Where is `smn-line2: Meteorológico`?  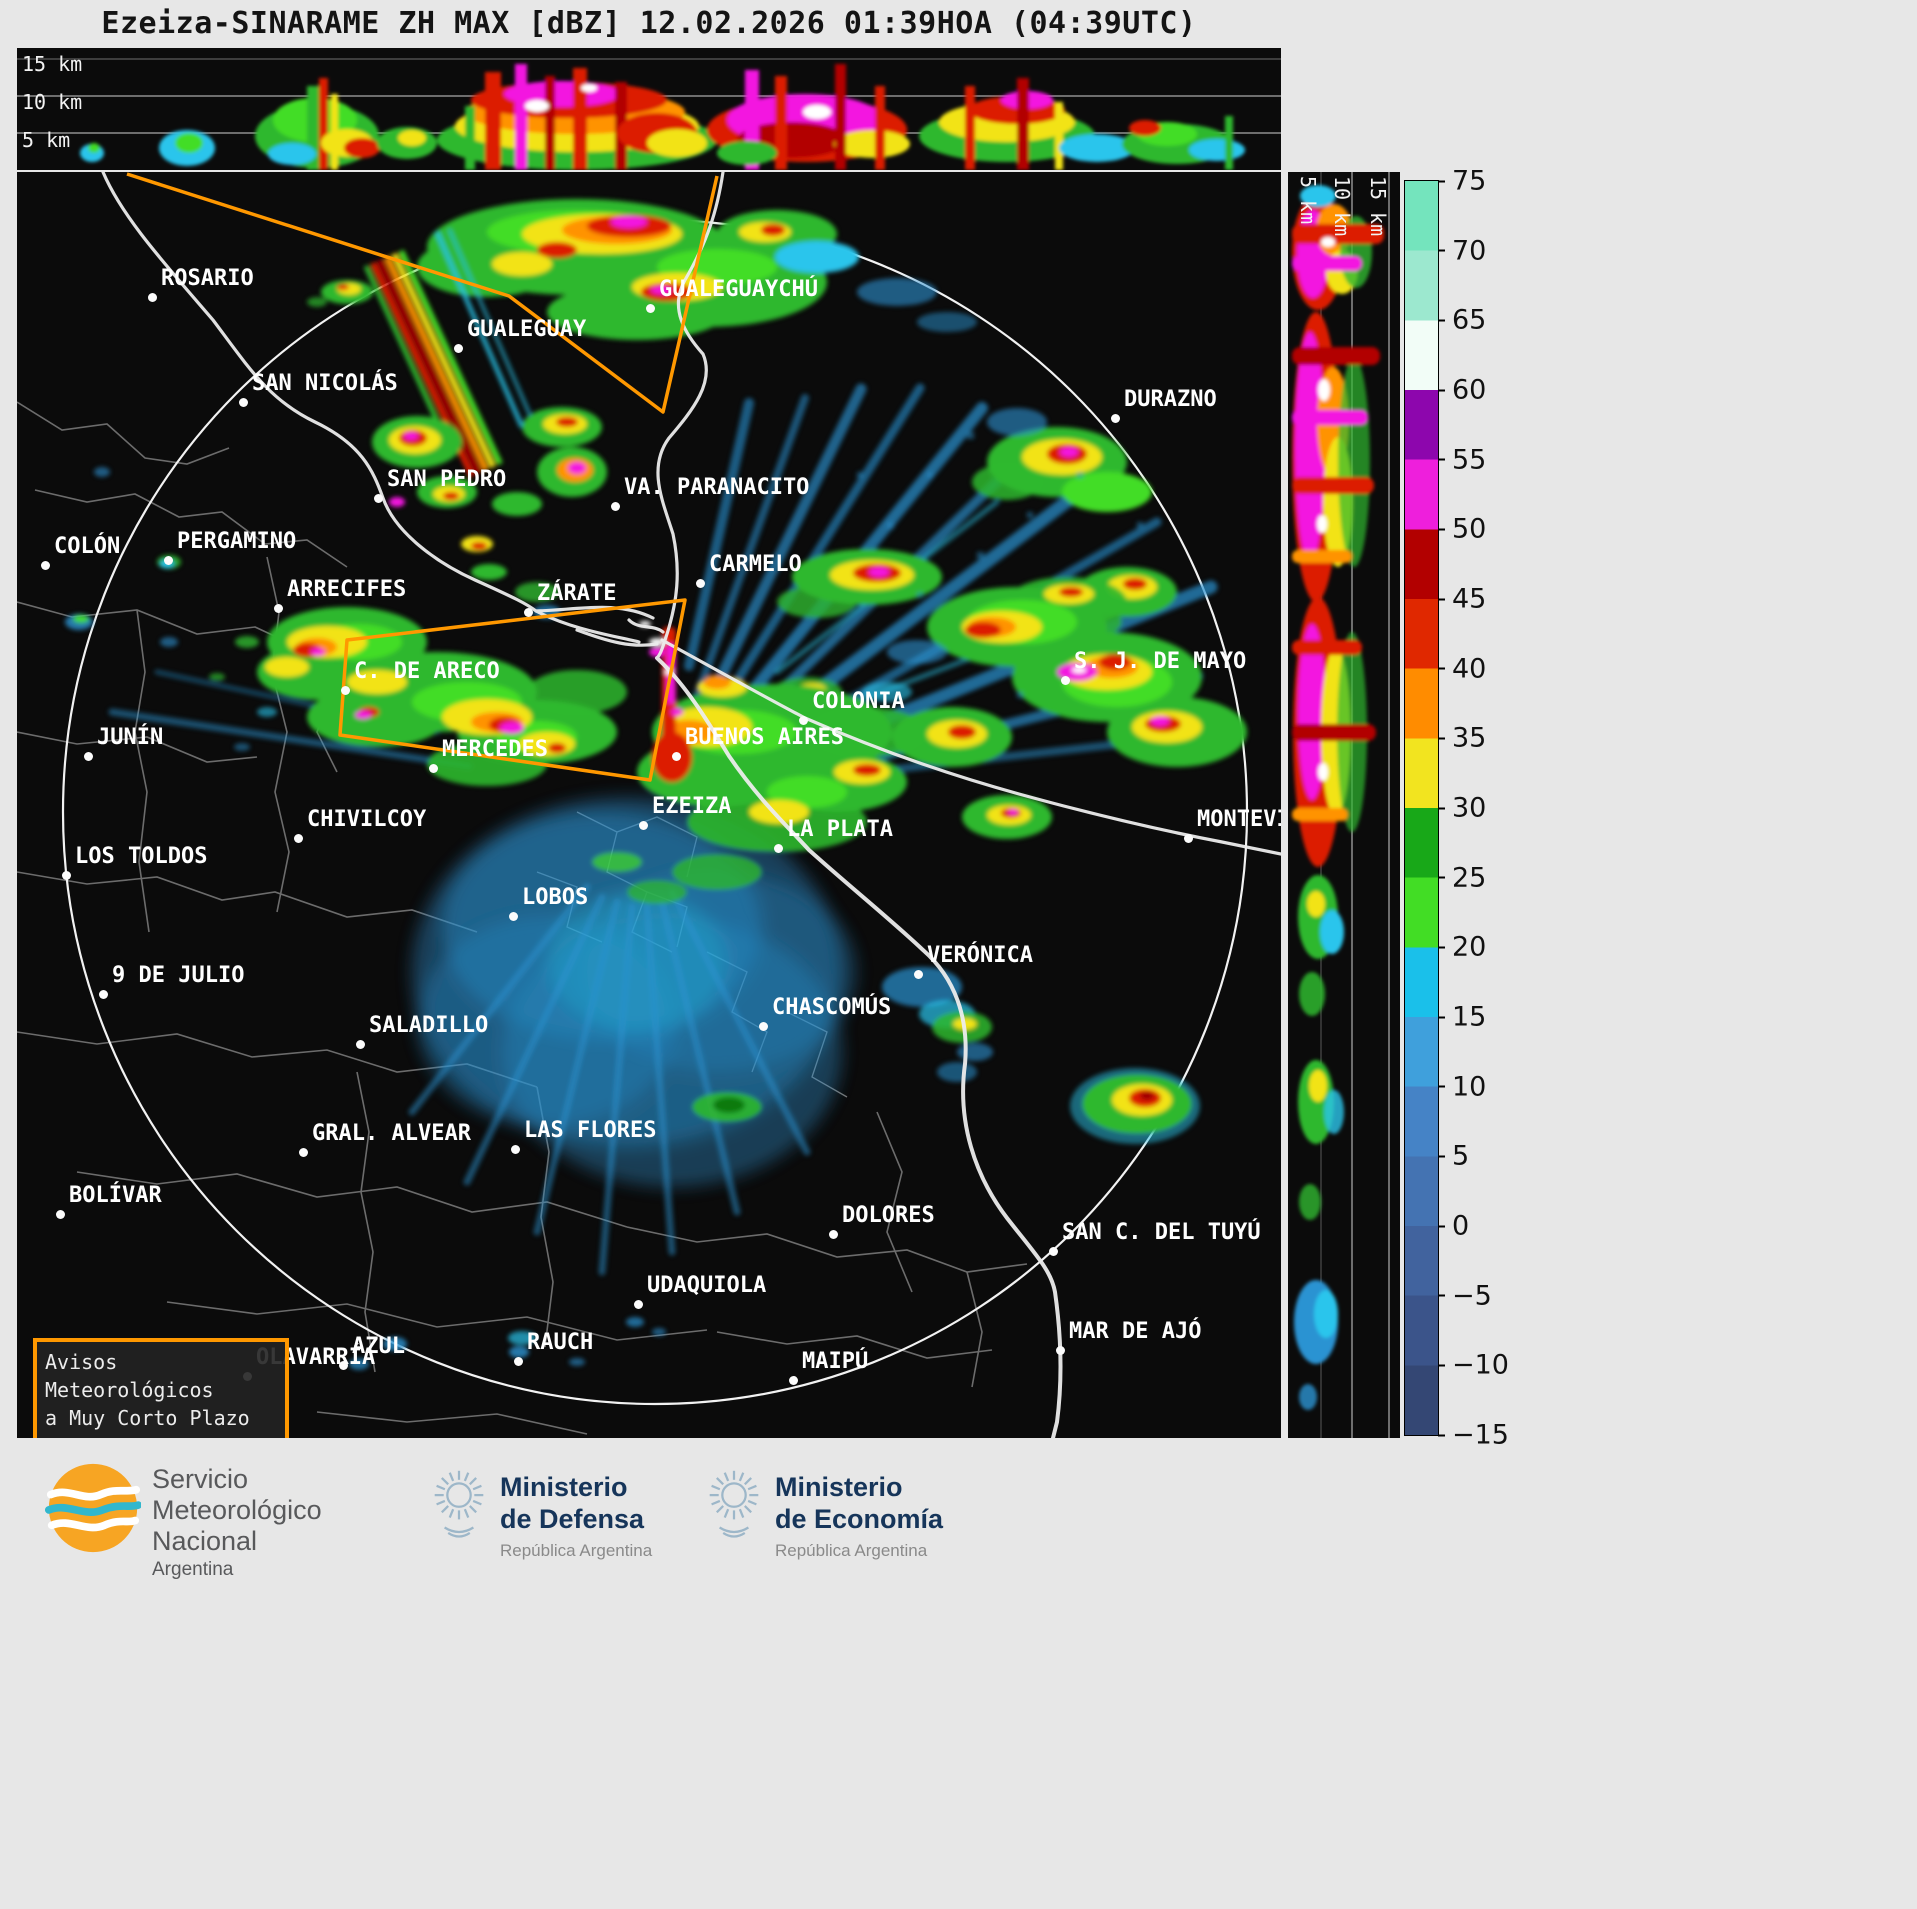 smn-line2: Meteorológico is located at coordinates (237, 1509).